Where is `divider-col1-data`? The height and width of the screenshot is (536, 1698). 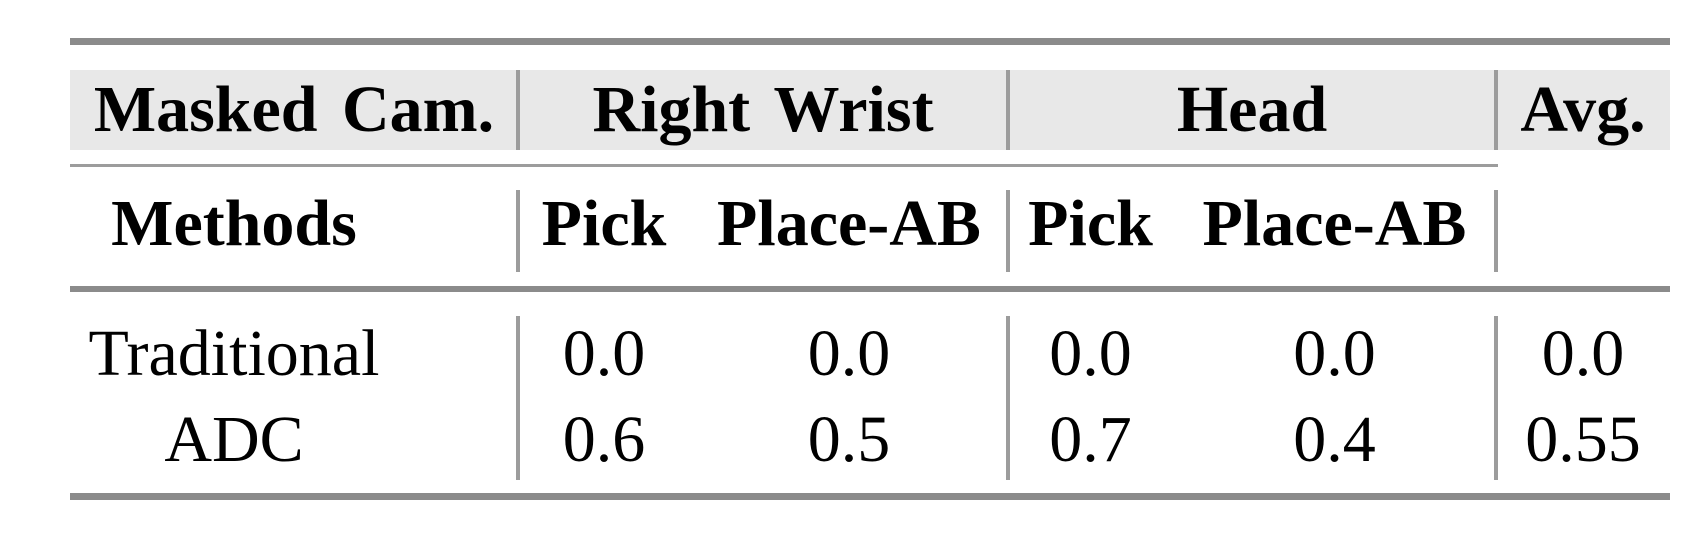 divider-col1-data is located at coordinates (518, 398).